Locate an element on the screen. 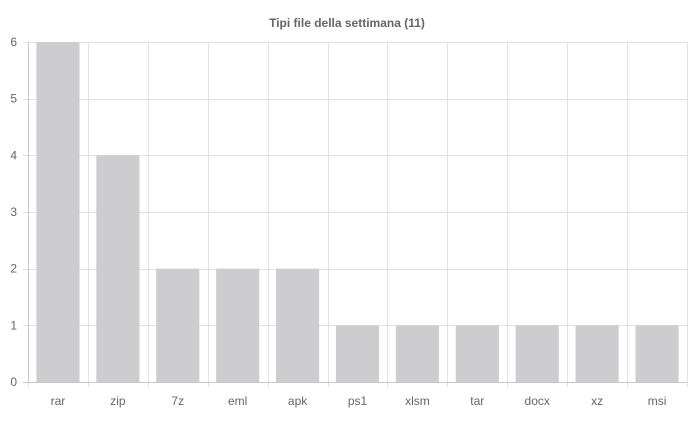  y-axis-tick-labels: 0 1 2 3 4 5 6 is located at coordinates (13, 212).